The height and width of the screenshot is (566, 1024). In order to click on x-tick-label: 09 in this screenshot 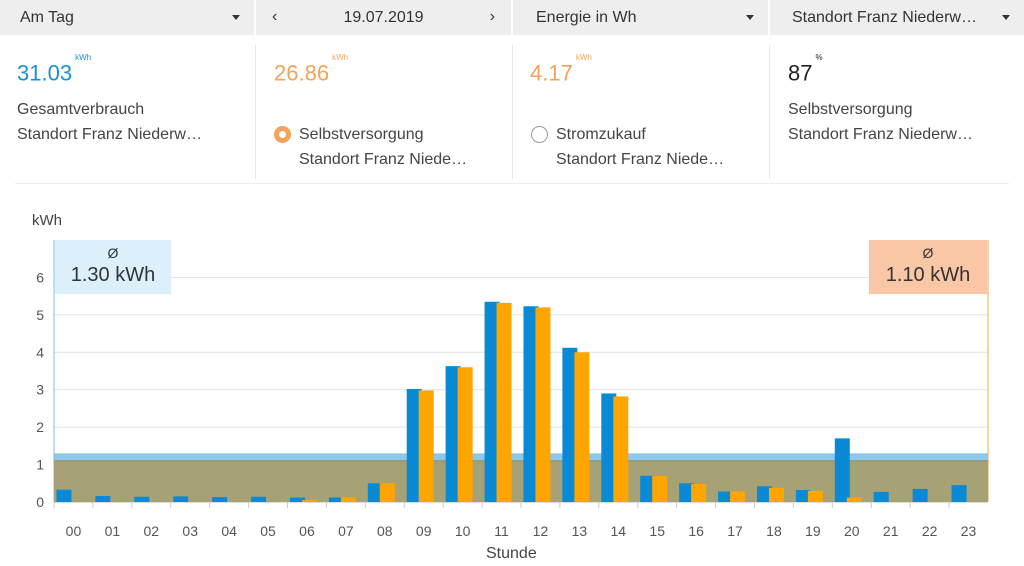, I will do `click(424, 531)`.